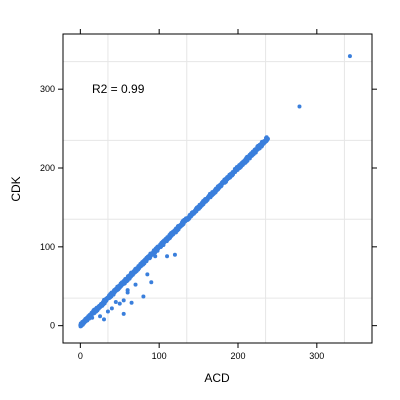  Describe the element at coordinates (16, 188) in the screenshot. I see `y-axis-label: CDK` at that location.